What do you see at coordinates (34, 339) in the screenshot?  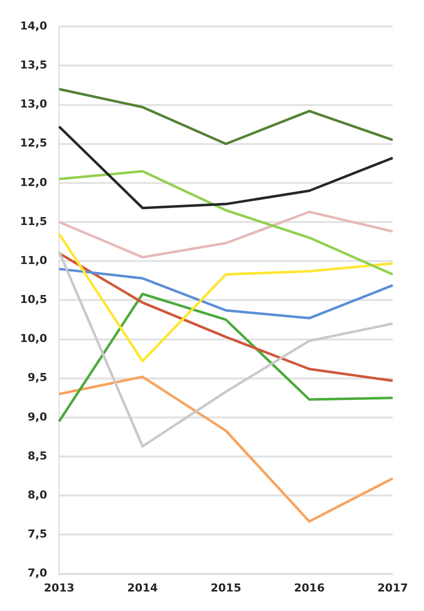 I see `y-tick-label: 10,0` at bounding box center [34, 339].